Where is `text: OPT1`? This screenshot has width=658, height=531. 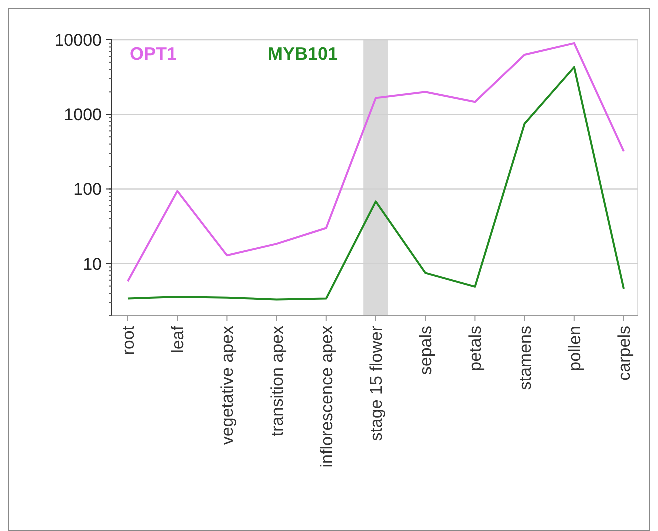 text: OPT1 is located at coordinates (154, 54).